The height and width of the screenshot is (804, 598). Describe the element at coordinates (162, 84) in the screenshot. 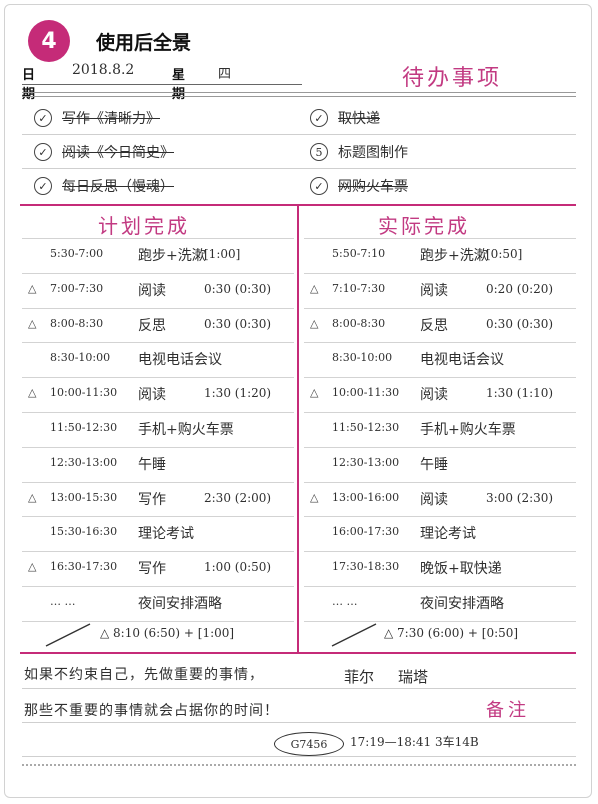

I see `date-underline` at that location.